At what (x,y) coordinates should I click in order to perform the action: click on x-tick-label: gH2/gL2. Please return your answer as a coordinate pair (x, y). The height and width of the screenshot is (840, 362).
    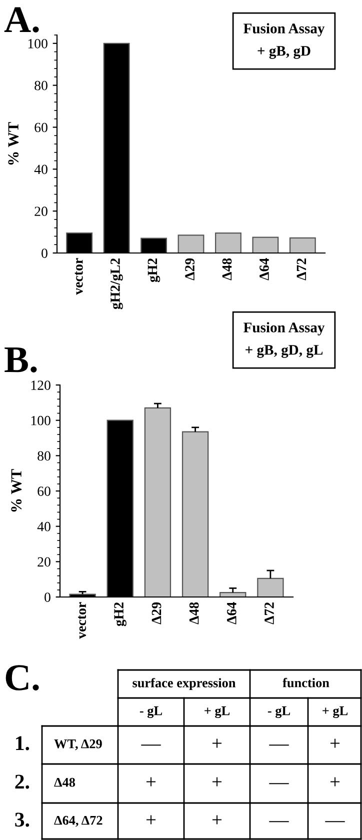
    Looking at the image, I should click on (116, 284).